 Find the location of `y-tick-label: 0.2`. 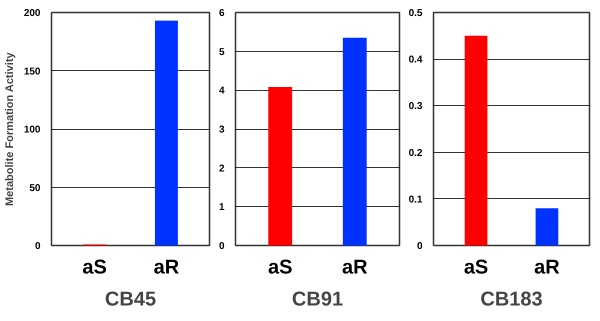

y-tick-label: 0.2 is located at coordinates (415, 153).